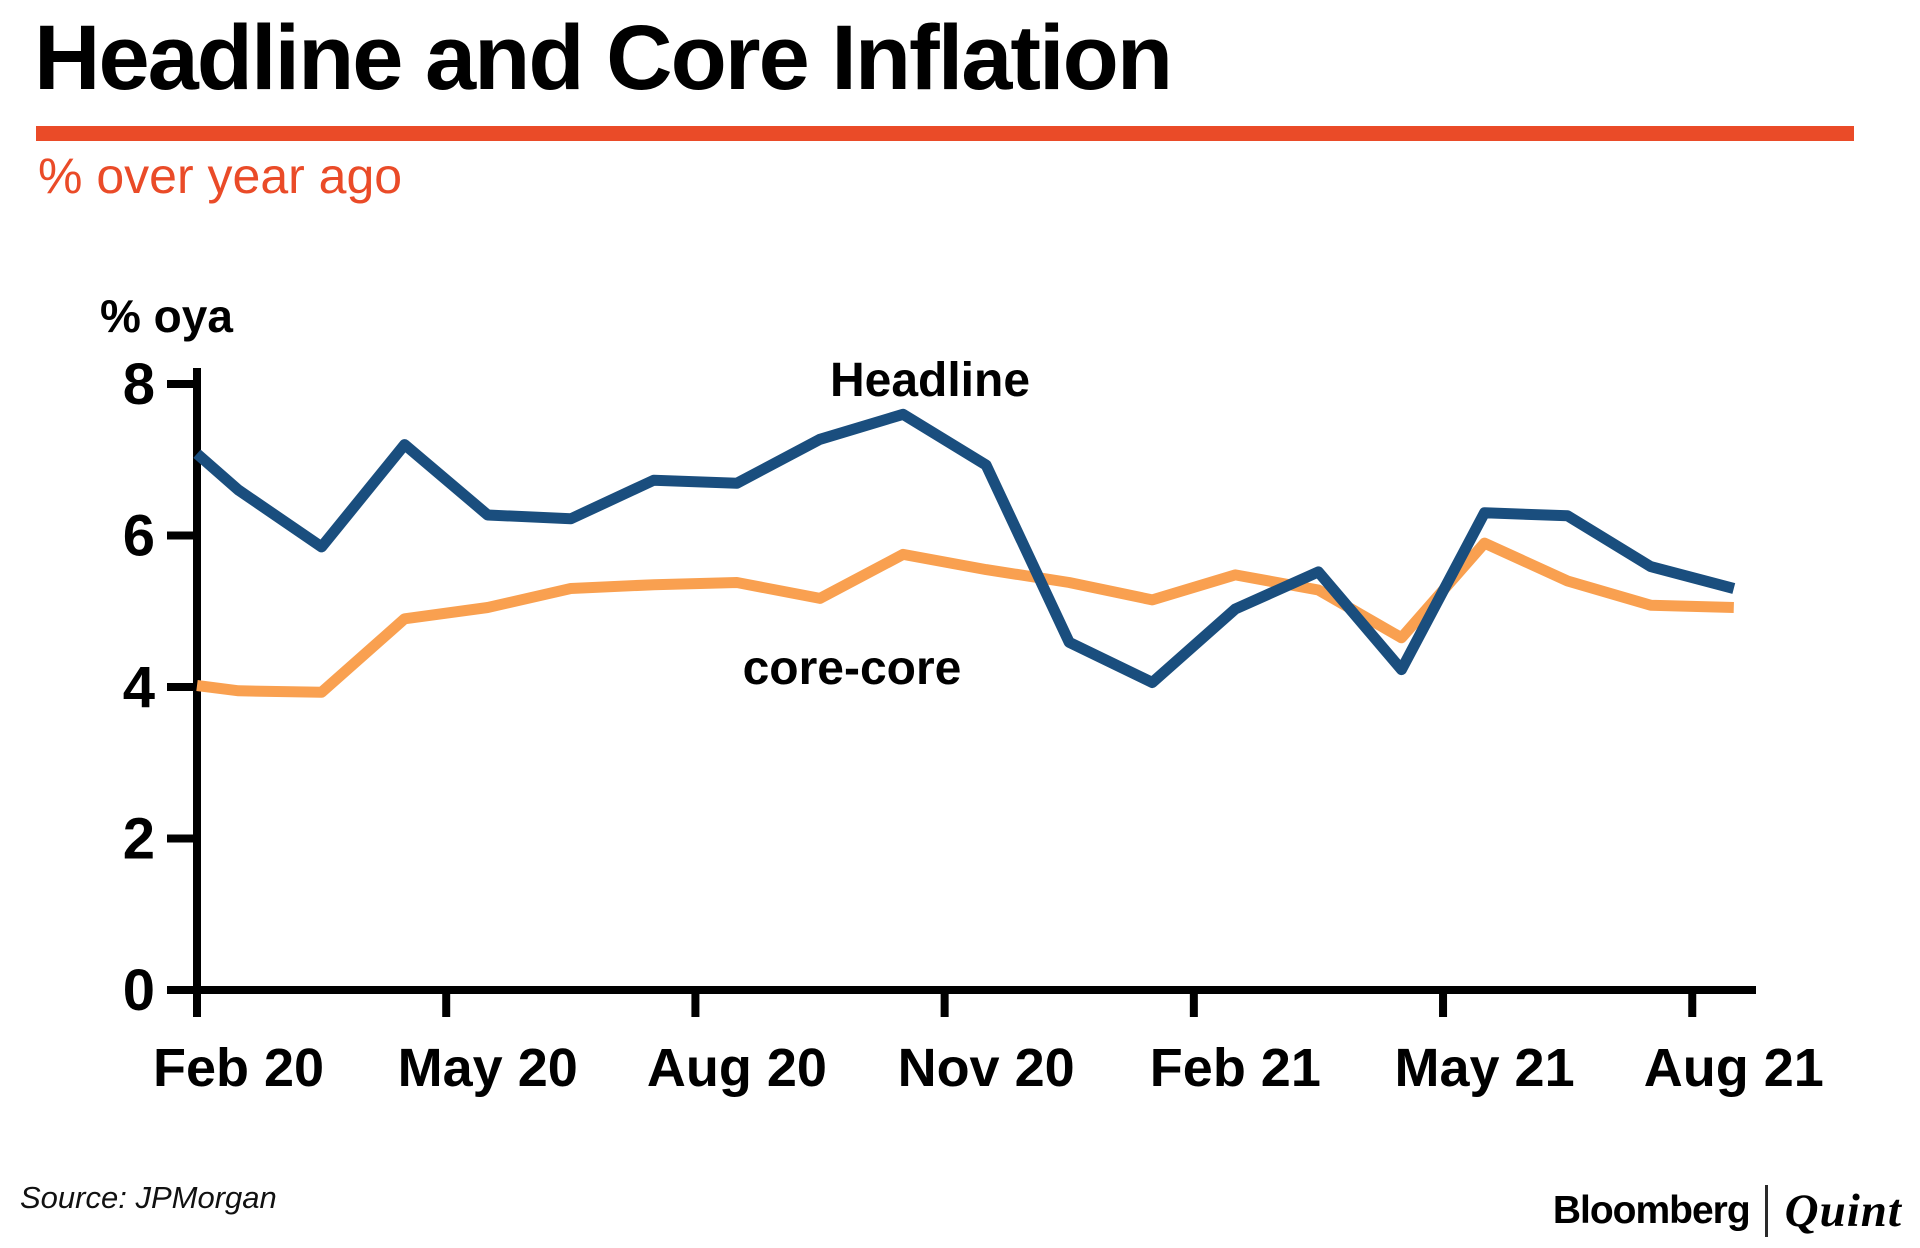 The image size is (1920, 1248). Describe the element at coordinates (852, 668) in the screenshot. I see `core-core-series-label: core-core` at that location.